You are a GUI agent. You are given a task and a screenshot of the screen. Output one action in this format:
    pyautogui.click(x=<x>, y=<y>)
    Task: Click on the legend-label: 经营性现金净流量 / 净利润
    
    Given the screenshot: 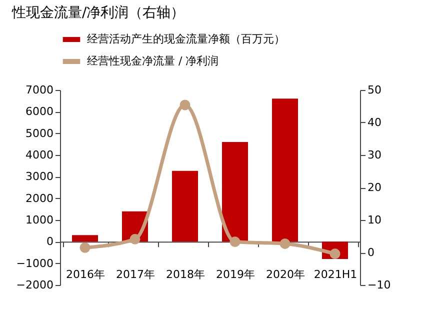 What is the action you would take?
    pyautogui.click(x=153, y=61)
    